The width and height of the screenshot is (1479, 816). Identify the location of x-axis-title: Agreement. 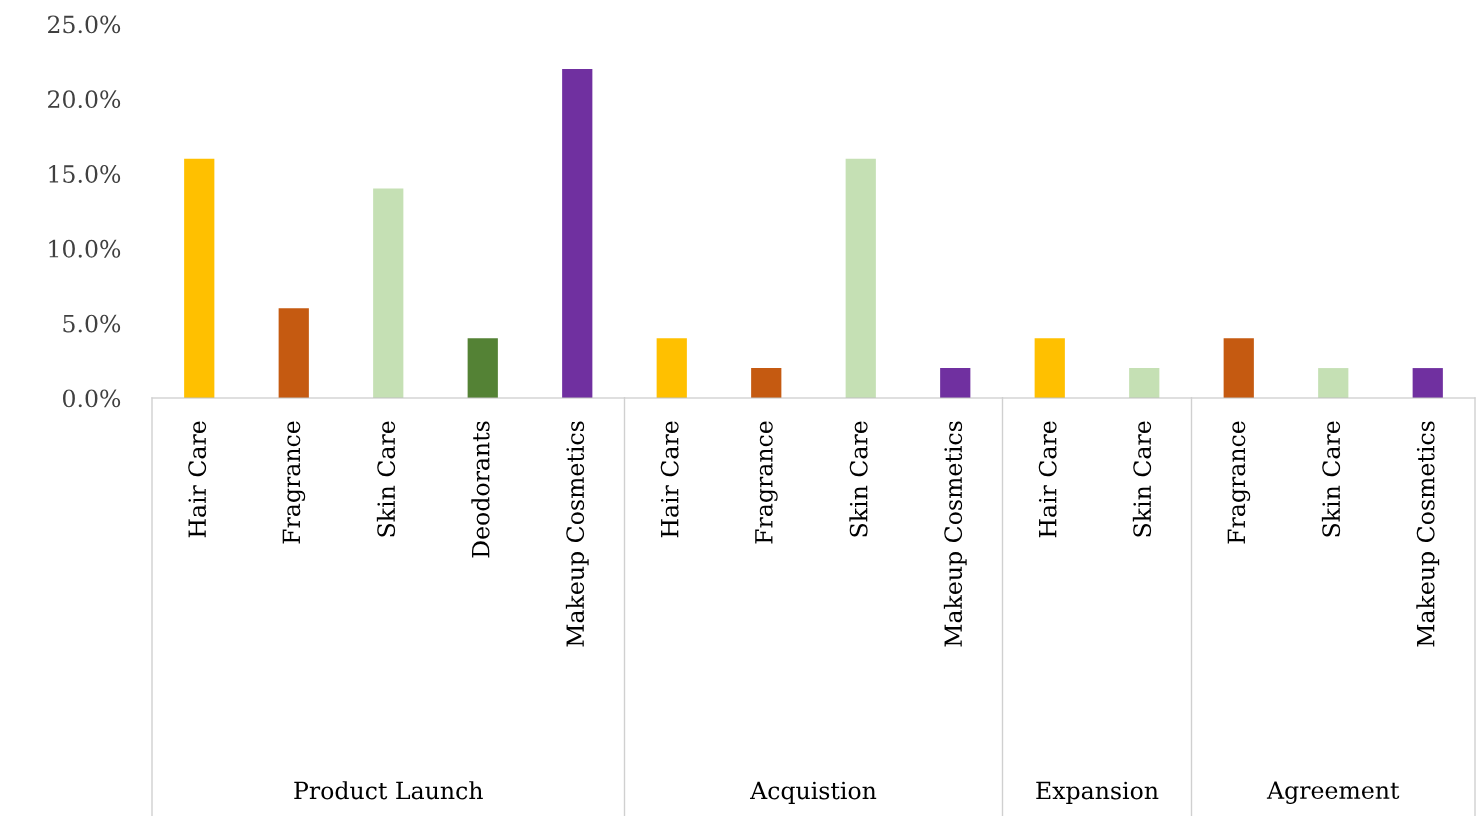
(1333, 792).